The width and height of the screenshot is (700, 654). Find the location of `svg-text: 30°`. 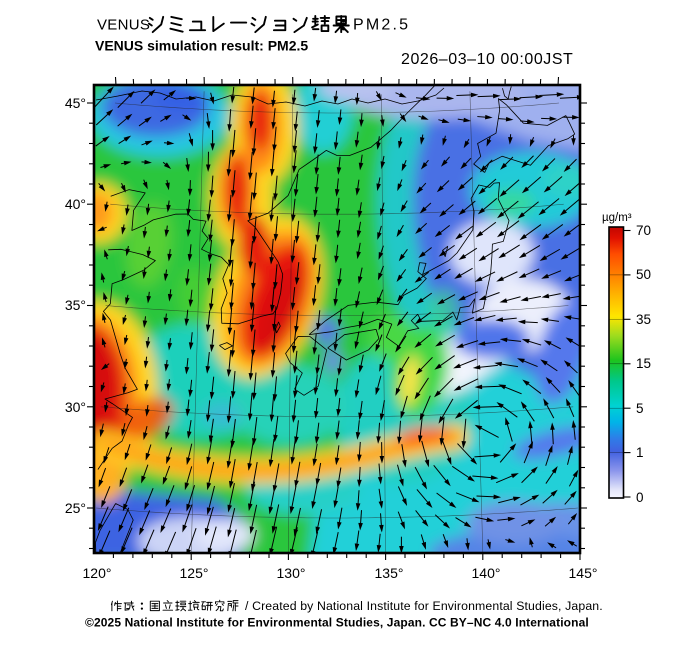

svg-text: 30° is located at coordinates (75, 407).